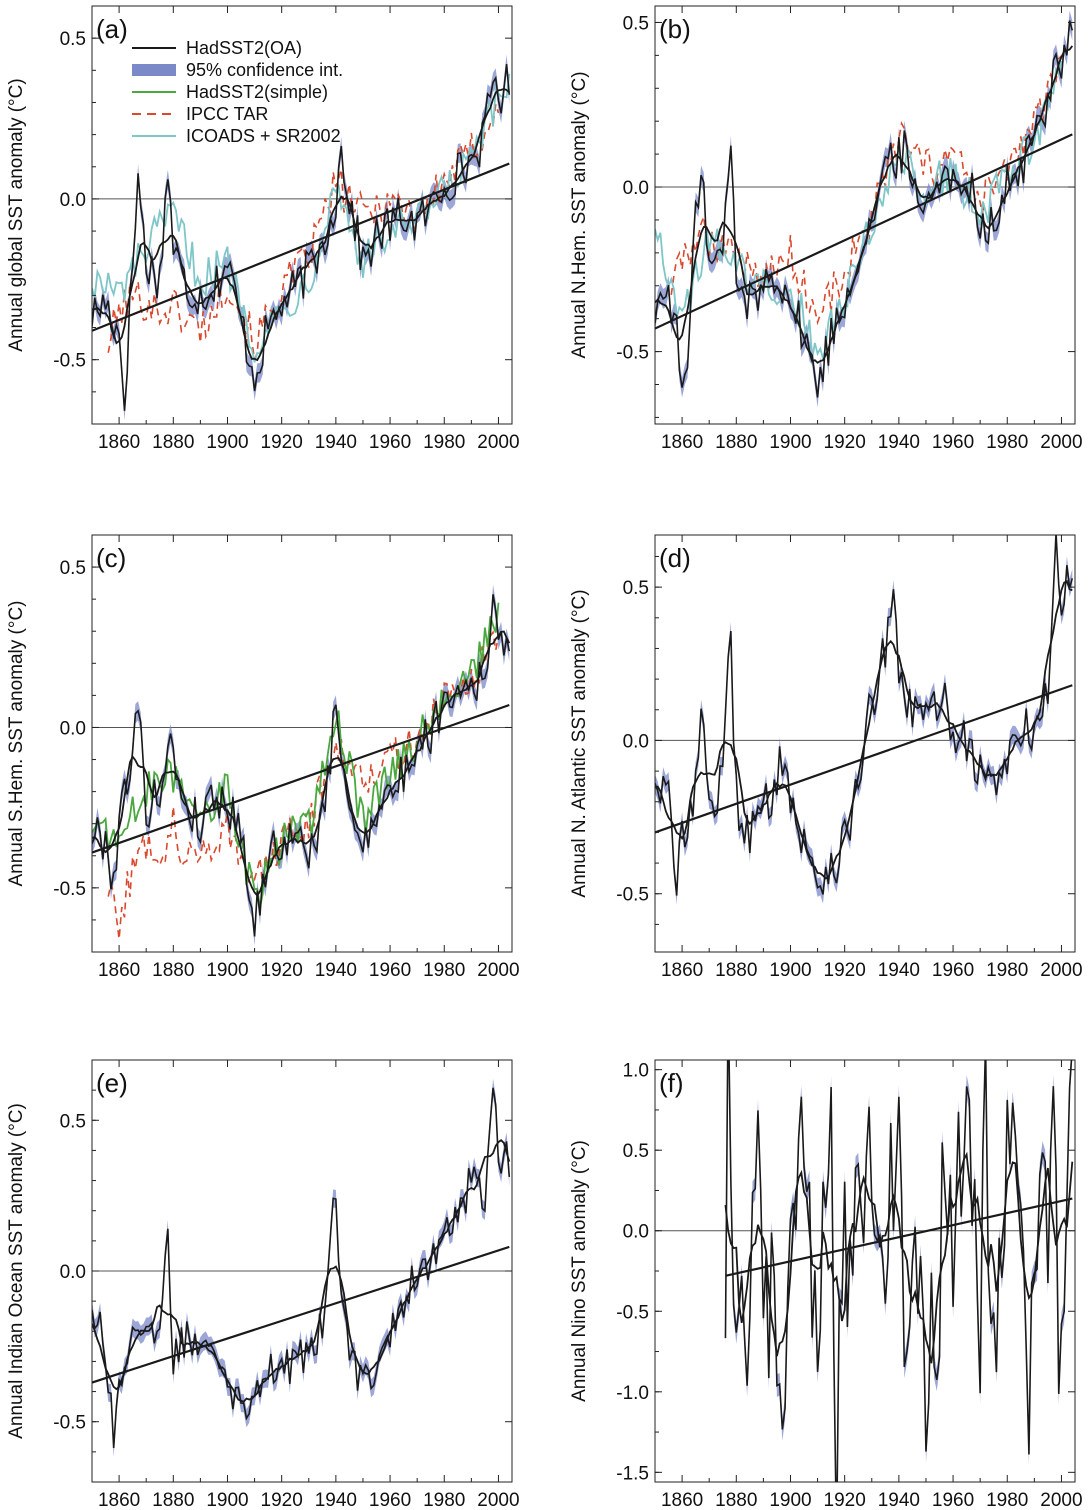 The height and width of the screenshot is (1510, 1088). Describe the element at coordinates (257, 92) in the screenshot. I see `legend-label: HadSST2(simple)` at that location.